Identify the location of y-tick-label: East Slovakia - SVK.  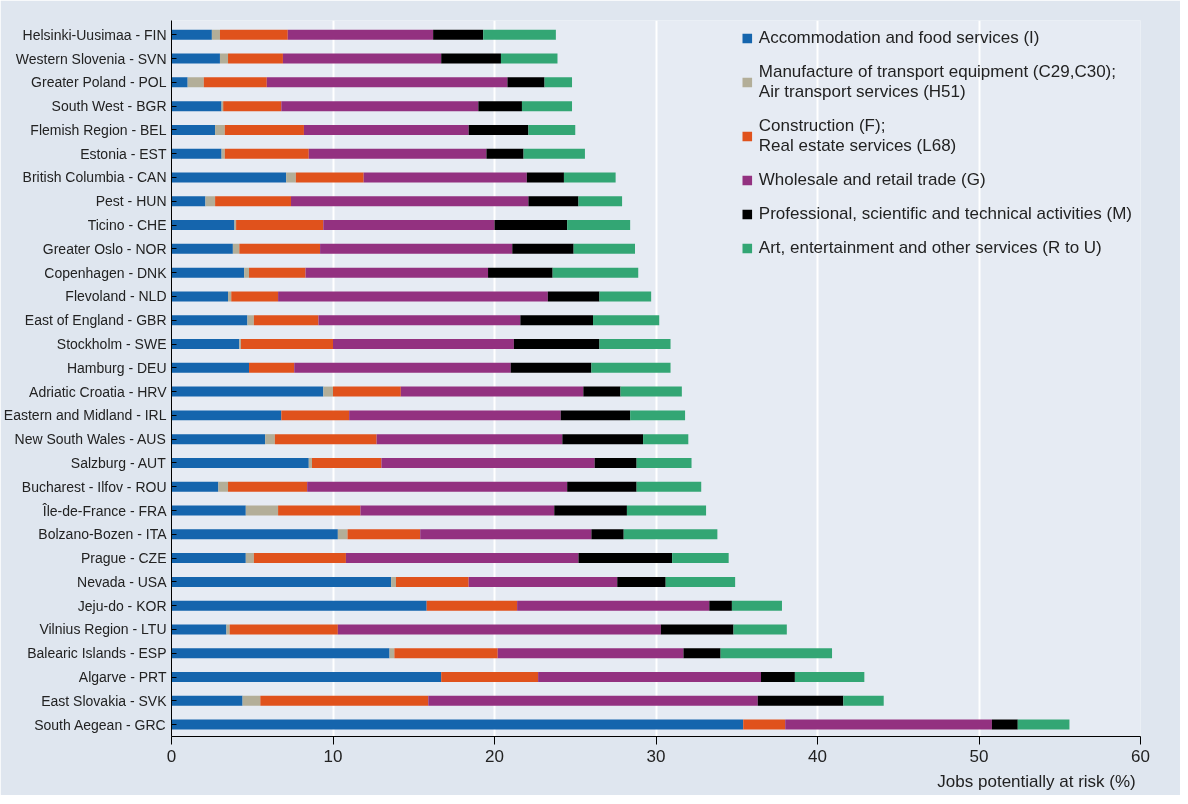
(104, 700).